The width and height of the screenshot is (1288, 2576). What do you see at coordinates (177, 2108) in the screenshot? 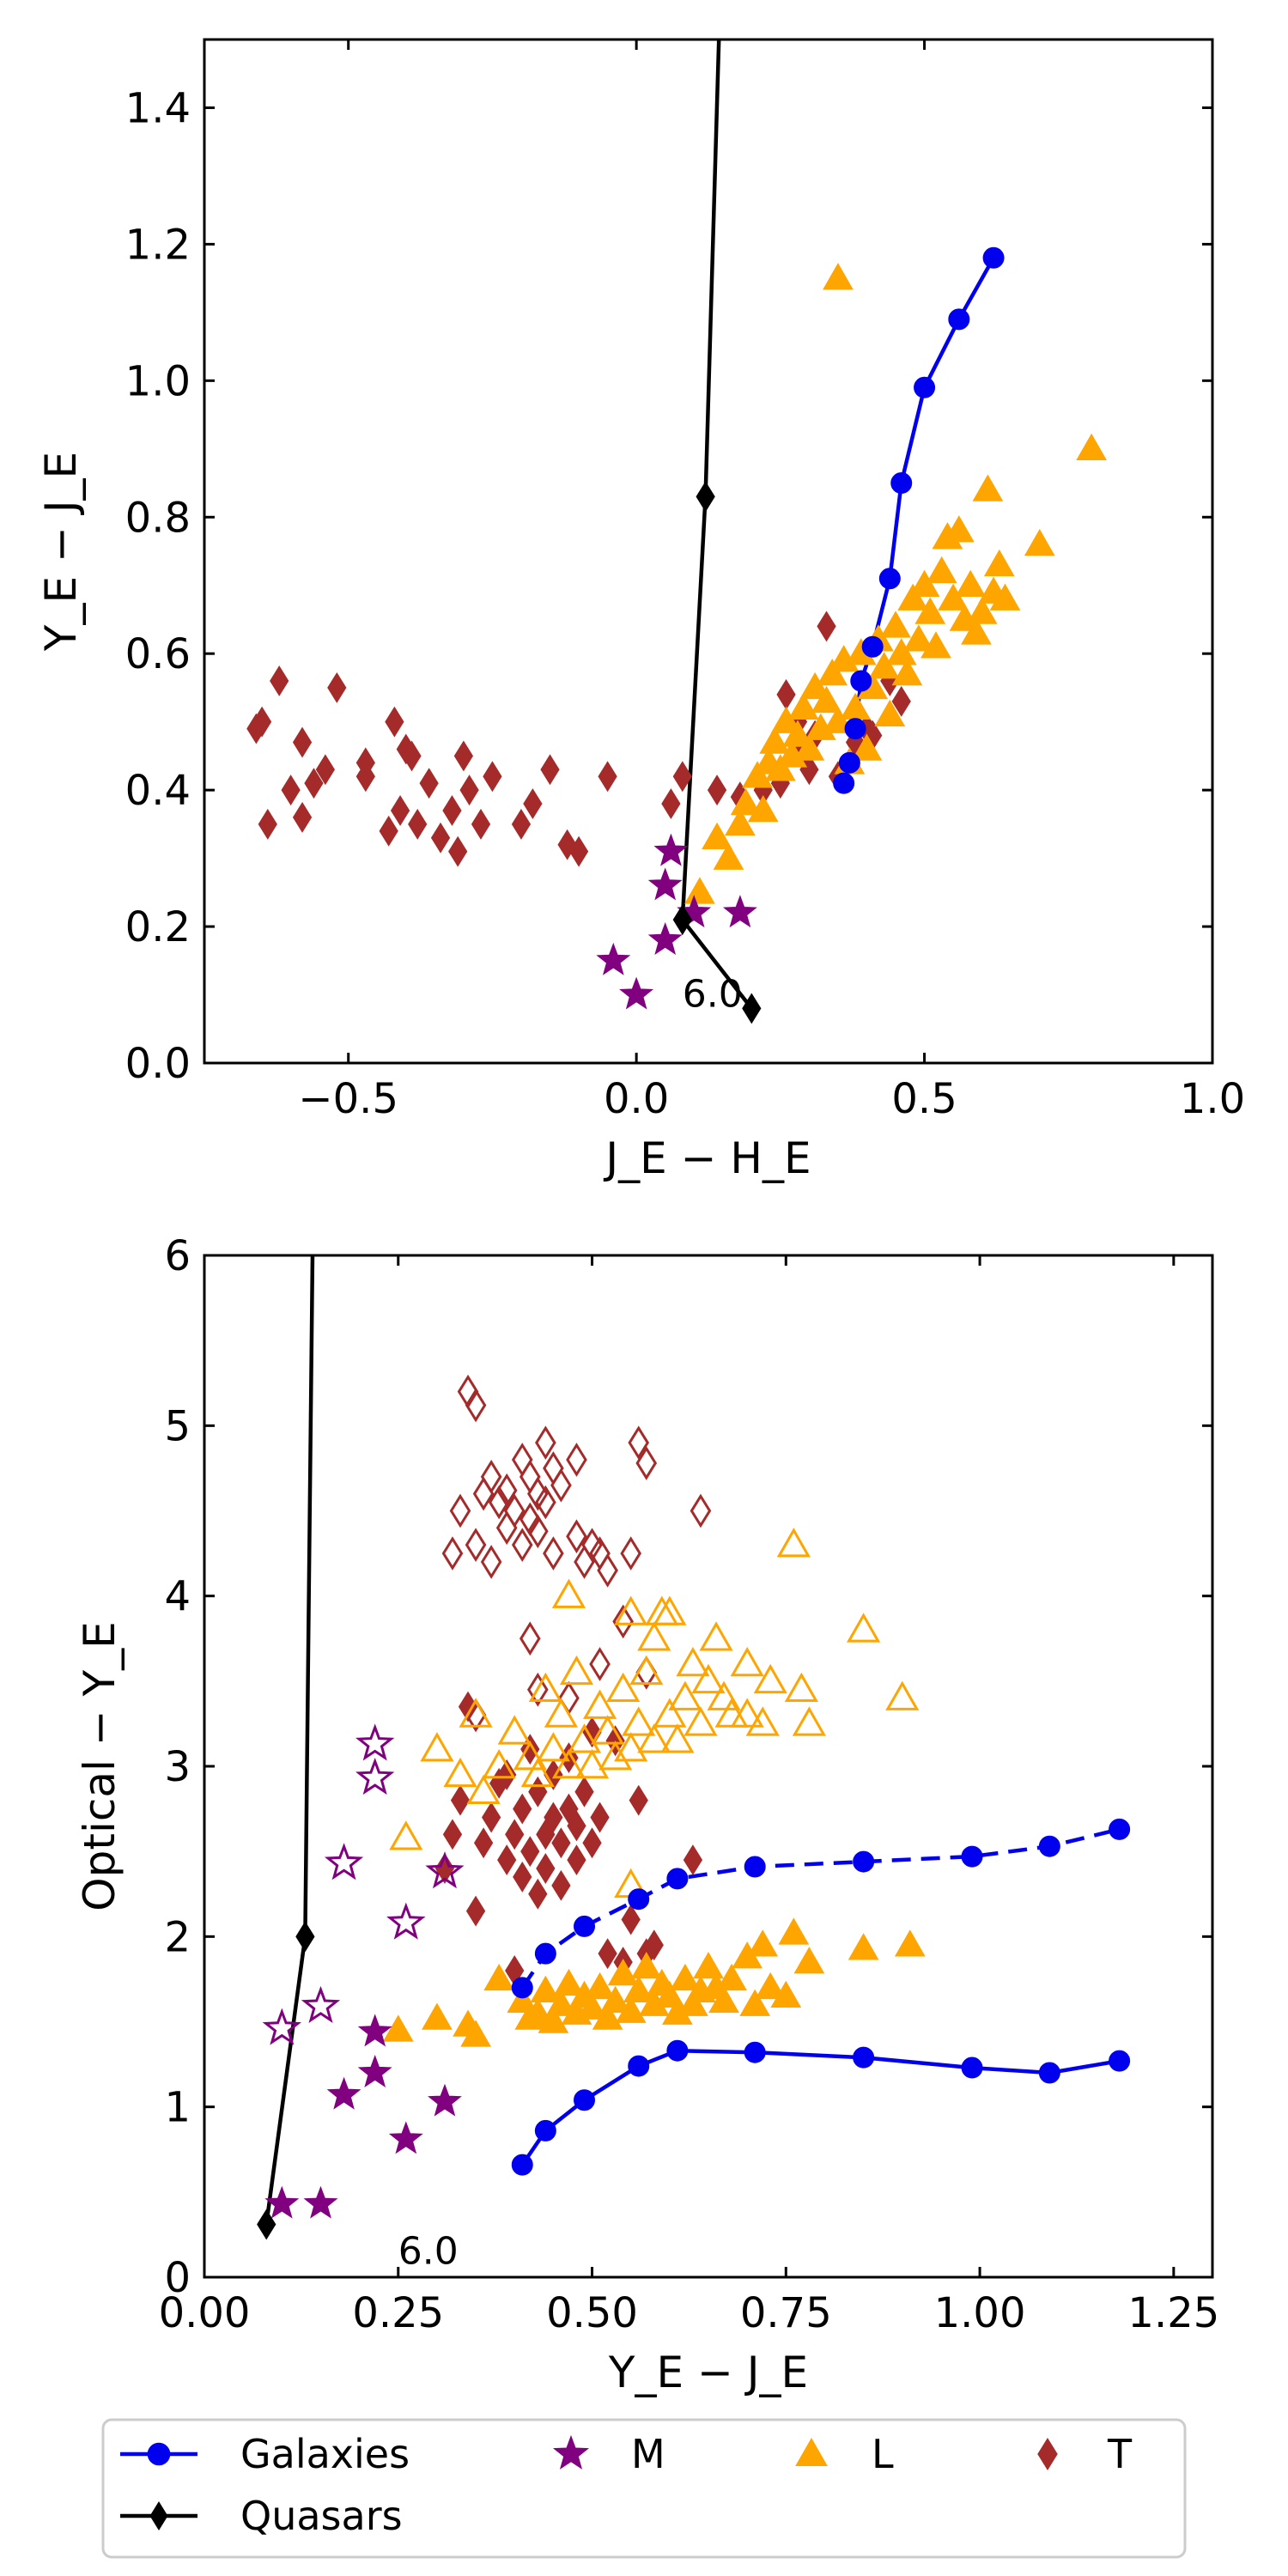
I see `y-tick-label: 1` at bounding box center [177, 2108].